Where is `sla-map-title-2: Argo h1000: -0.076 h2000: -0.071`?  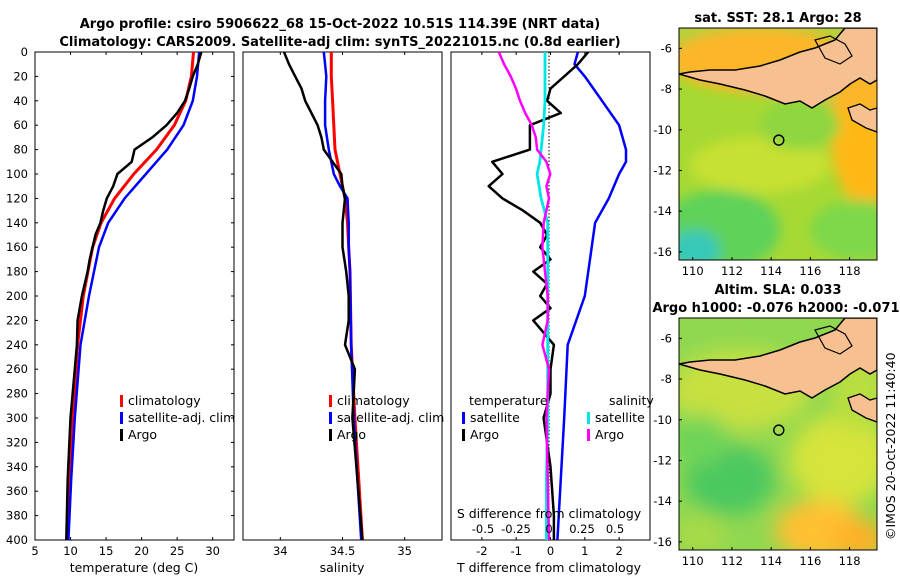
sla-map-title-2: Argo h1000: -0.076 h2000: -0.071 is located at coordinates (775, 308).